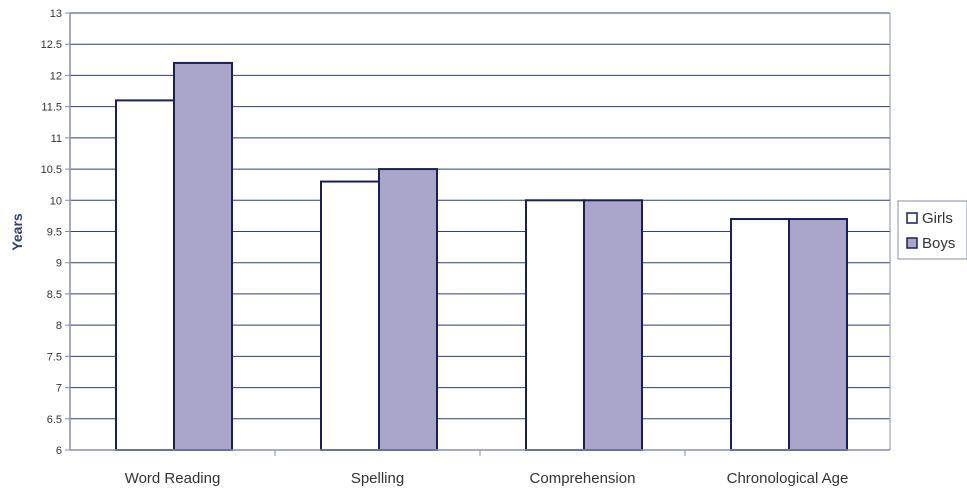 This screenshot has width=967, height=495. What do you see at coordinates (59, 389) in the screenshot?
I see `y-tick-label: 7` at bounding box center [59, 389].